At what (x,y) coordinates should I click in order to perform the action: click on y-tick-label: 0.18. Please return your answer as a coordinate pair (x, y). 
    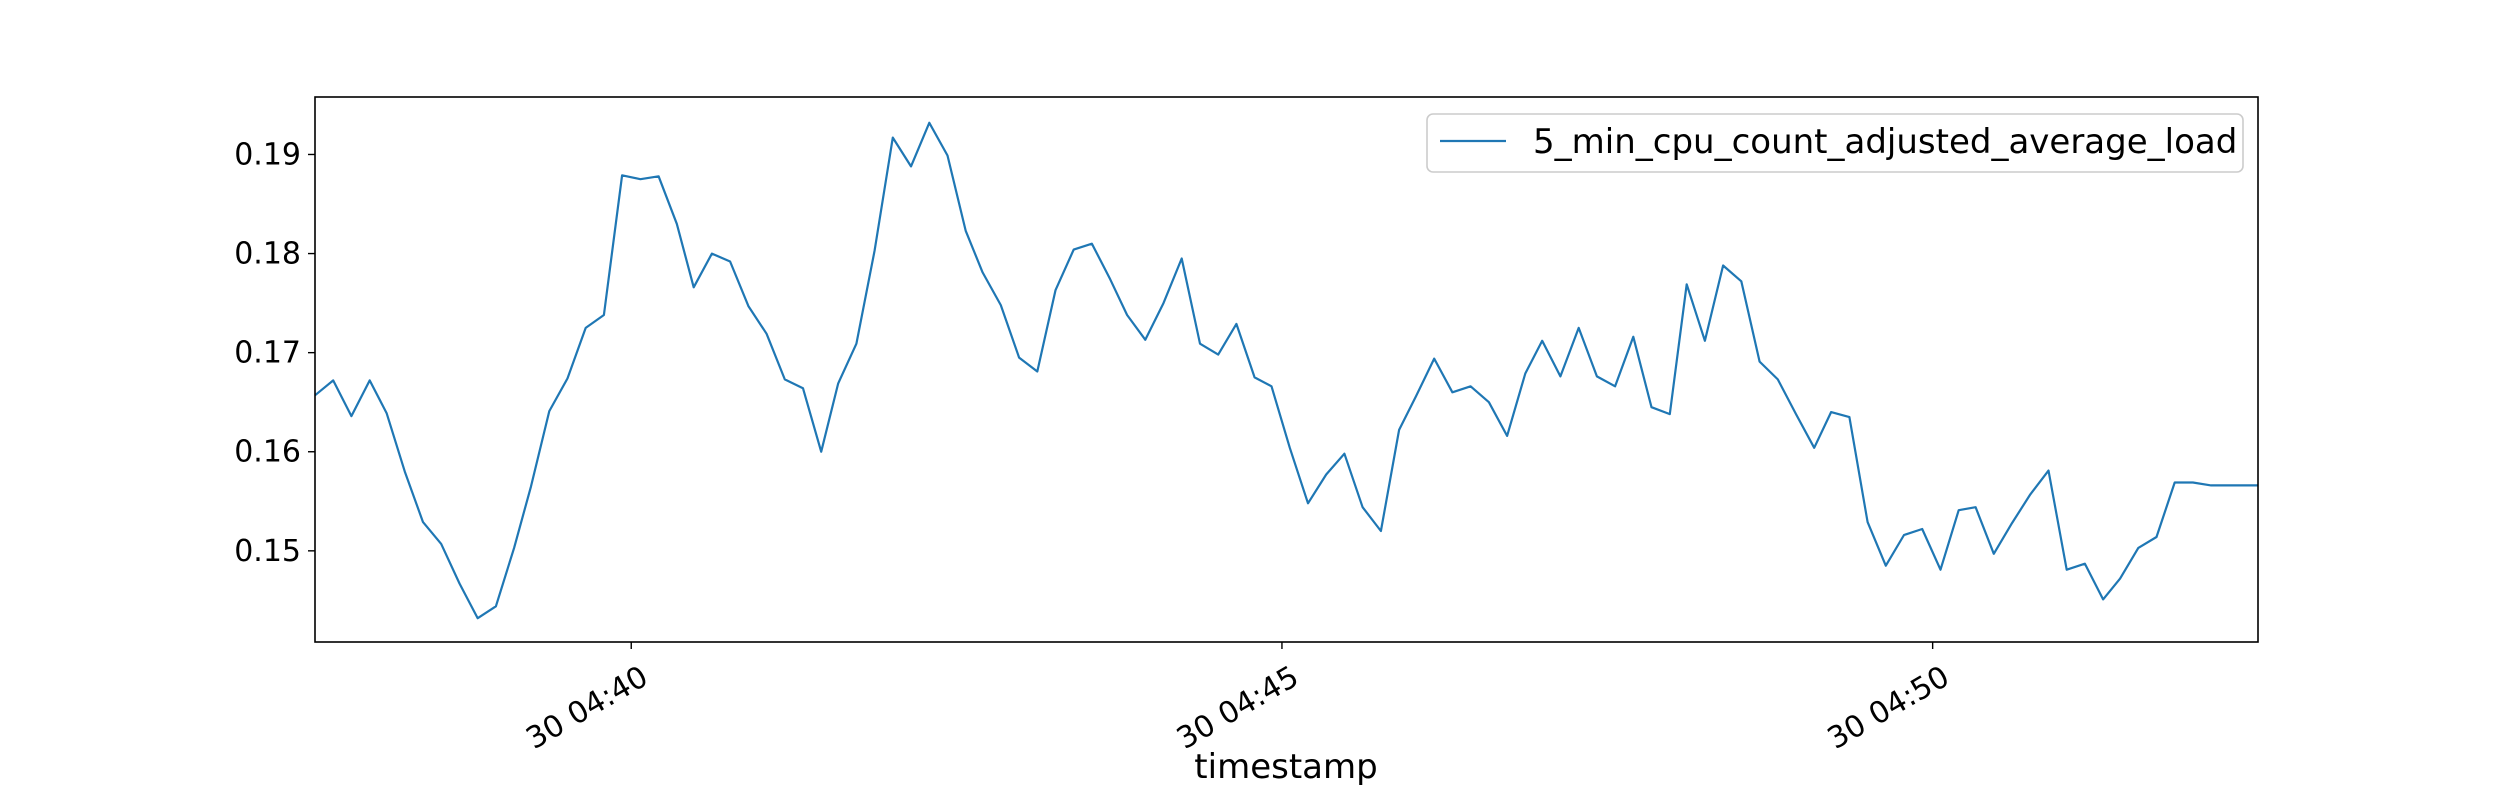
    Looking at the image, I should click on (267, 254).